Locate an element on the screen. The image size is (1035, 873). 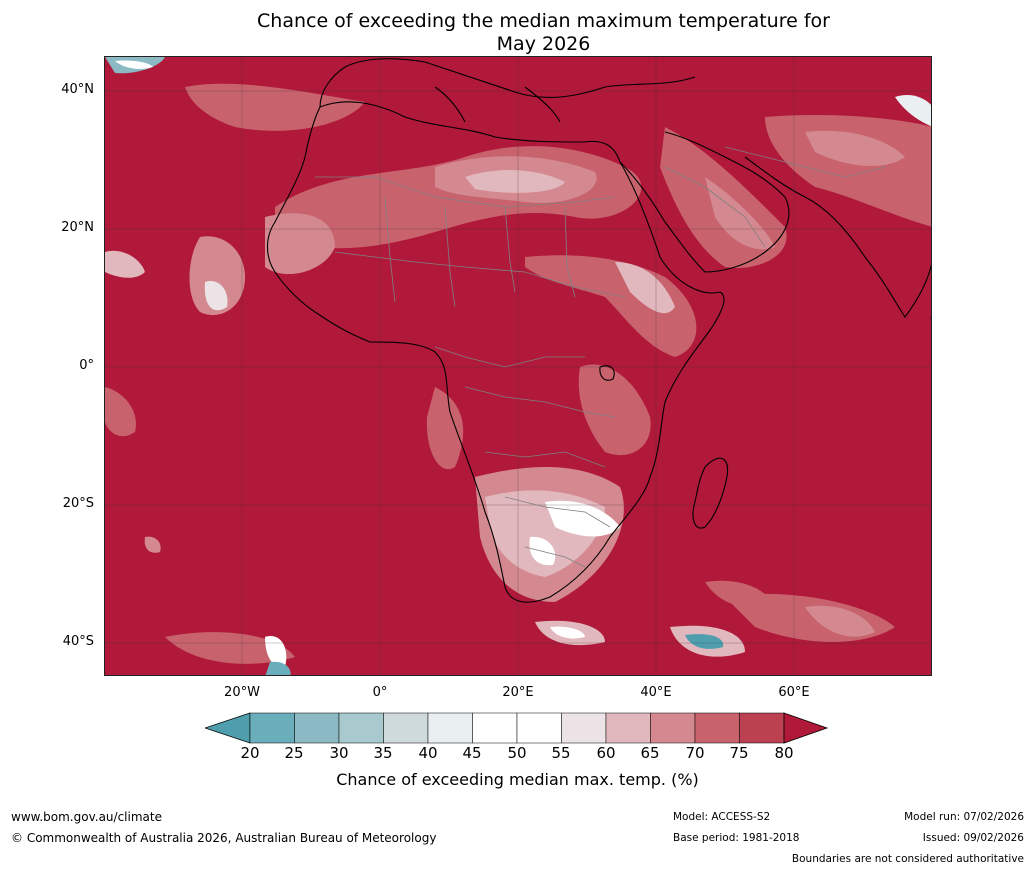
lat-label-20s: 20°S is located at coordinates (78, 503).